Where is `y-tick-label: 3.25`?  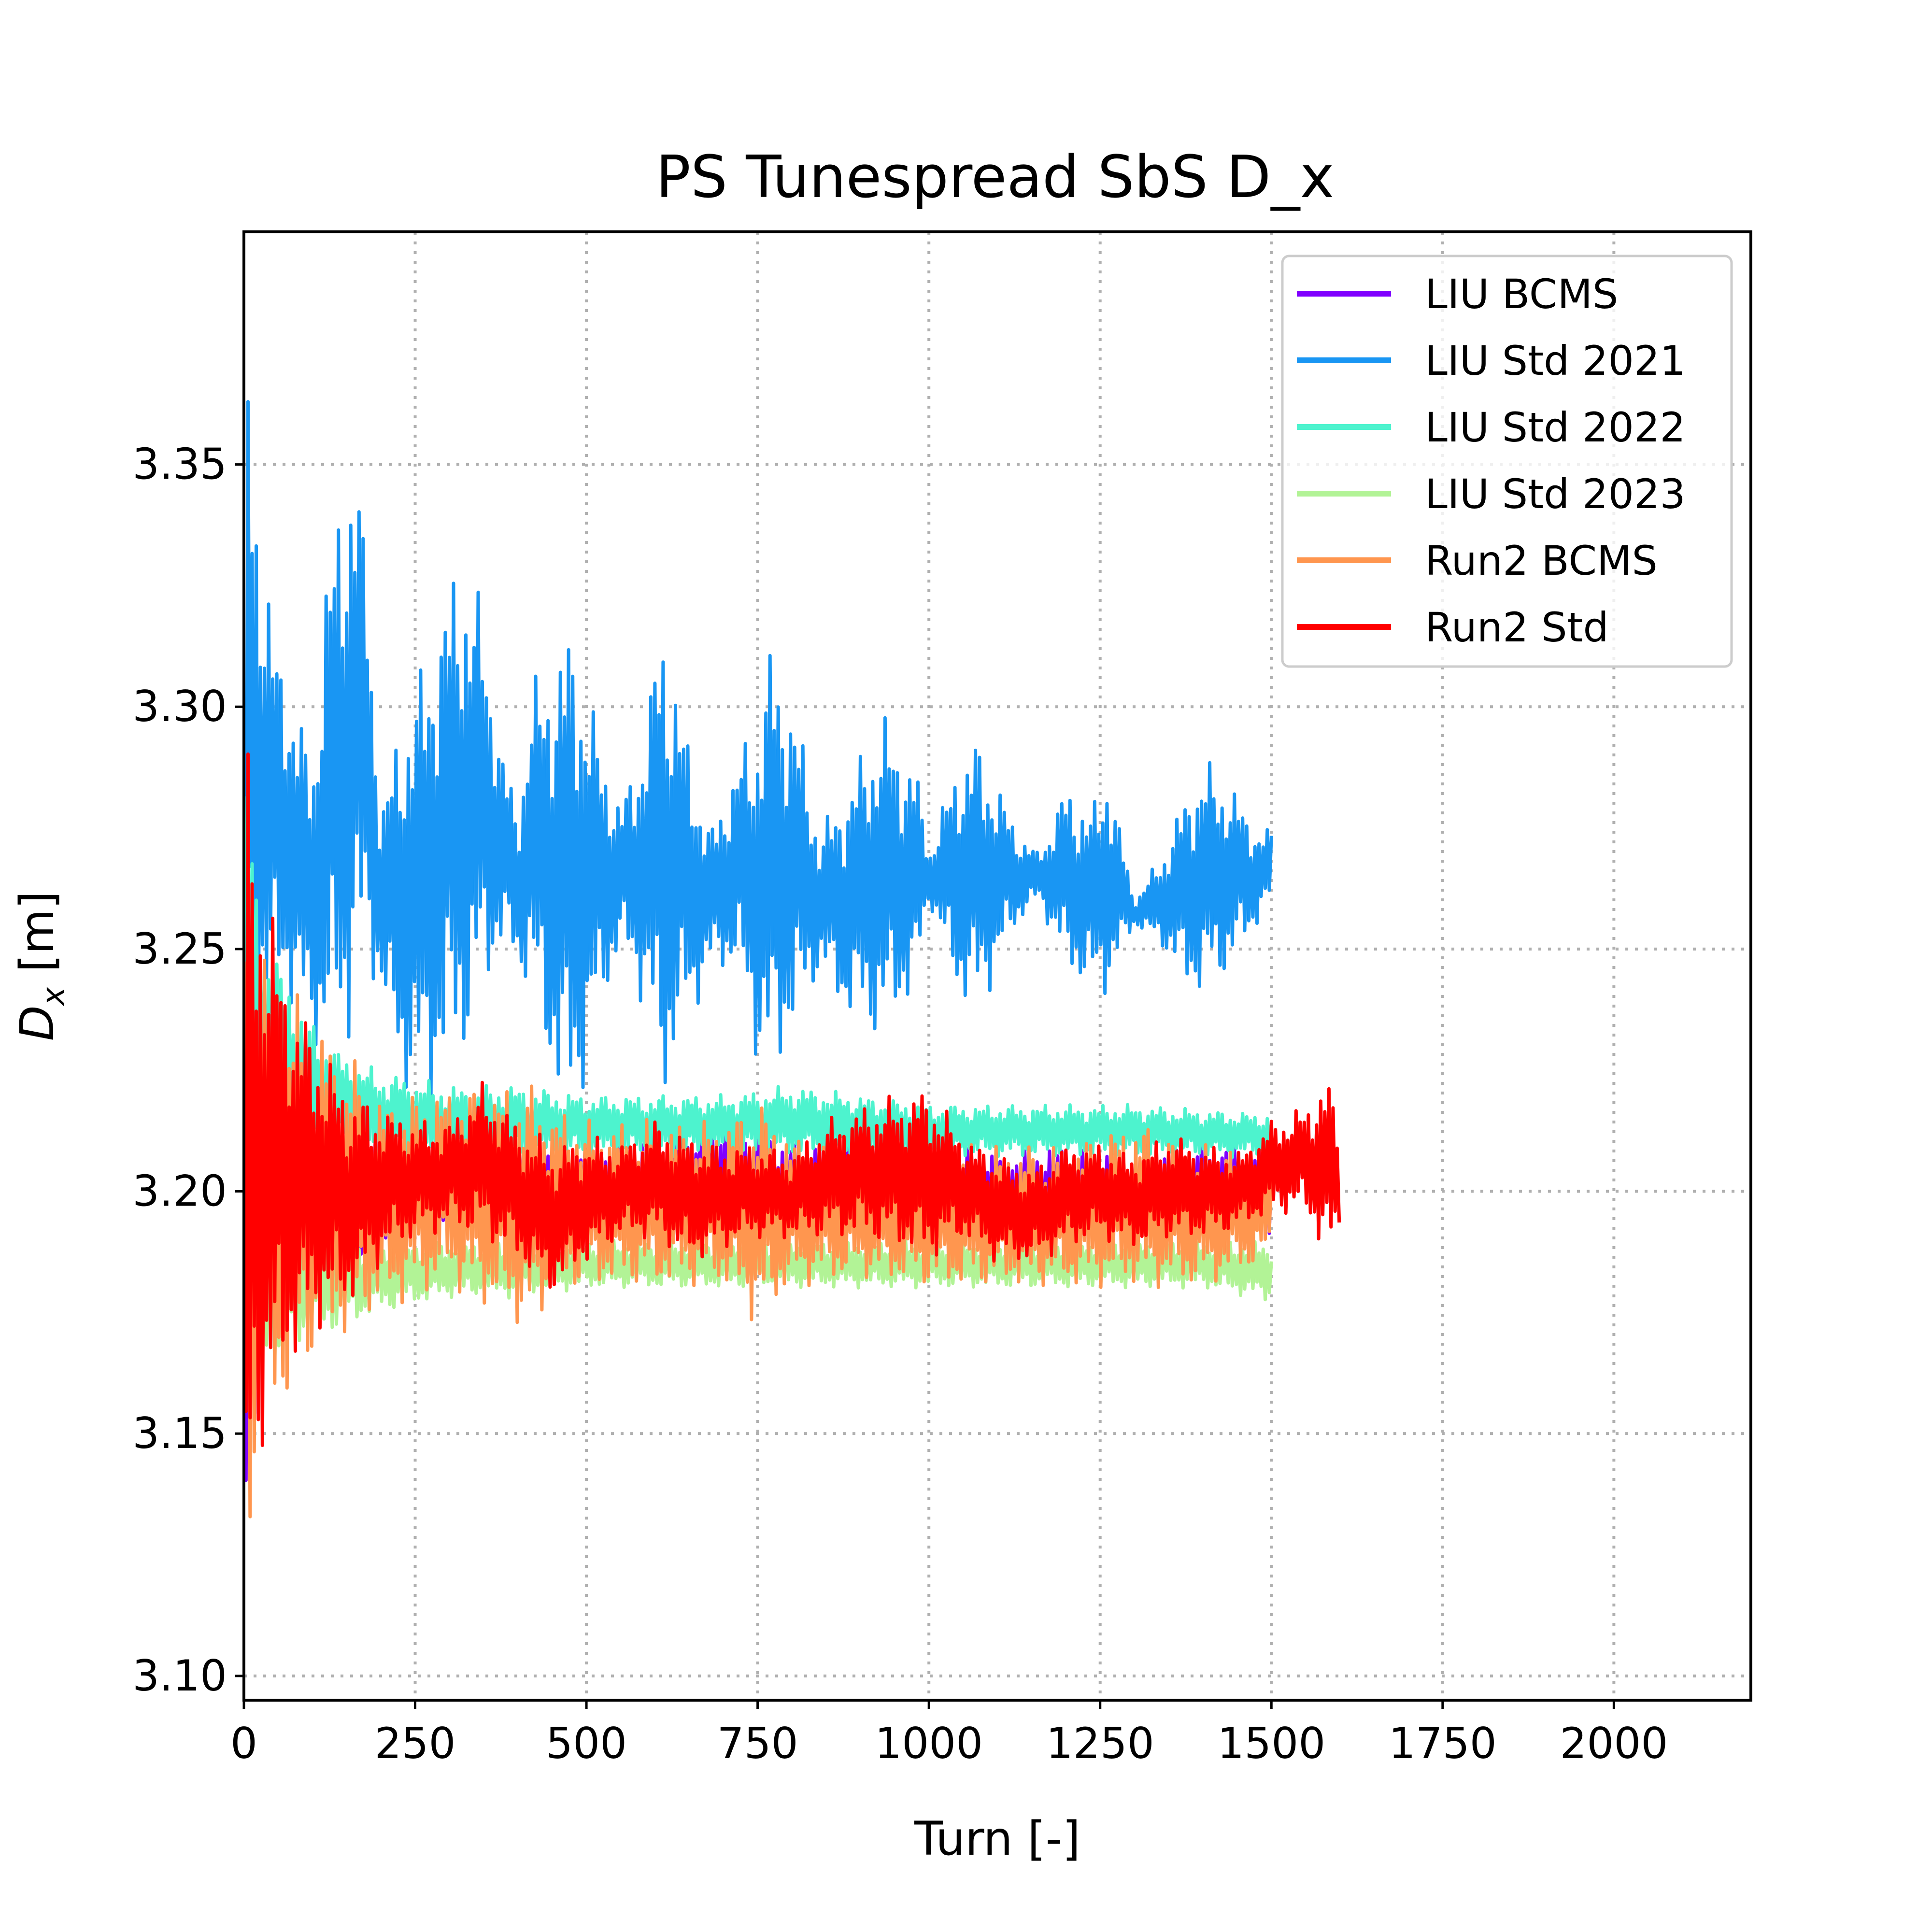 y-tick-label: 3.25 is located at coordinates (179, 949).